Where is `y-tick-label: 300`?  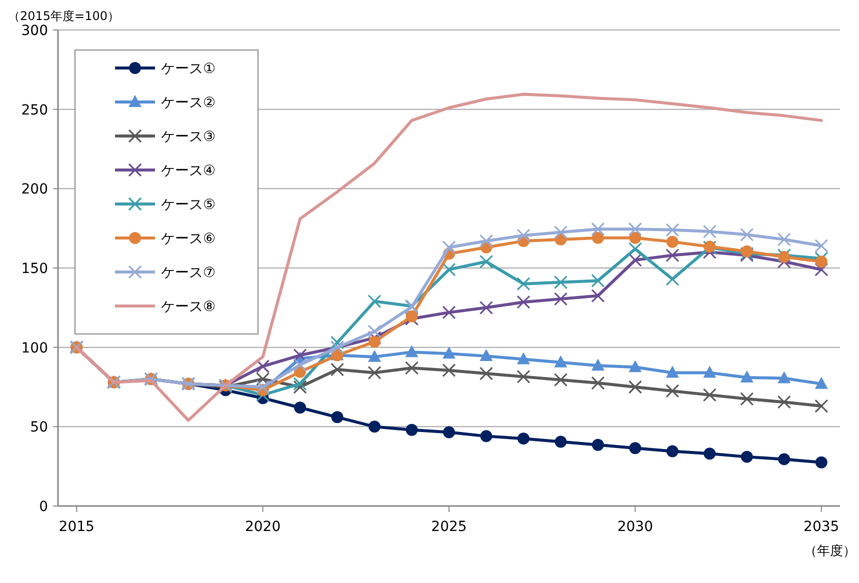 y-tick-label: 300 is located at coordinates (34, 31).